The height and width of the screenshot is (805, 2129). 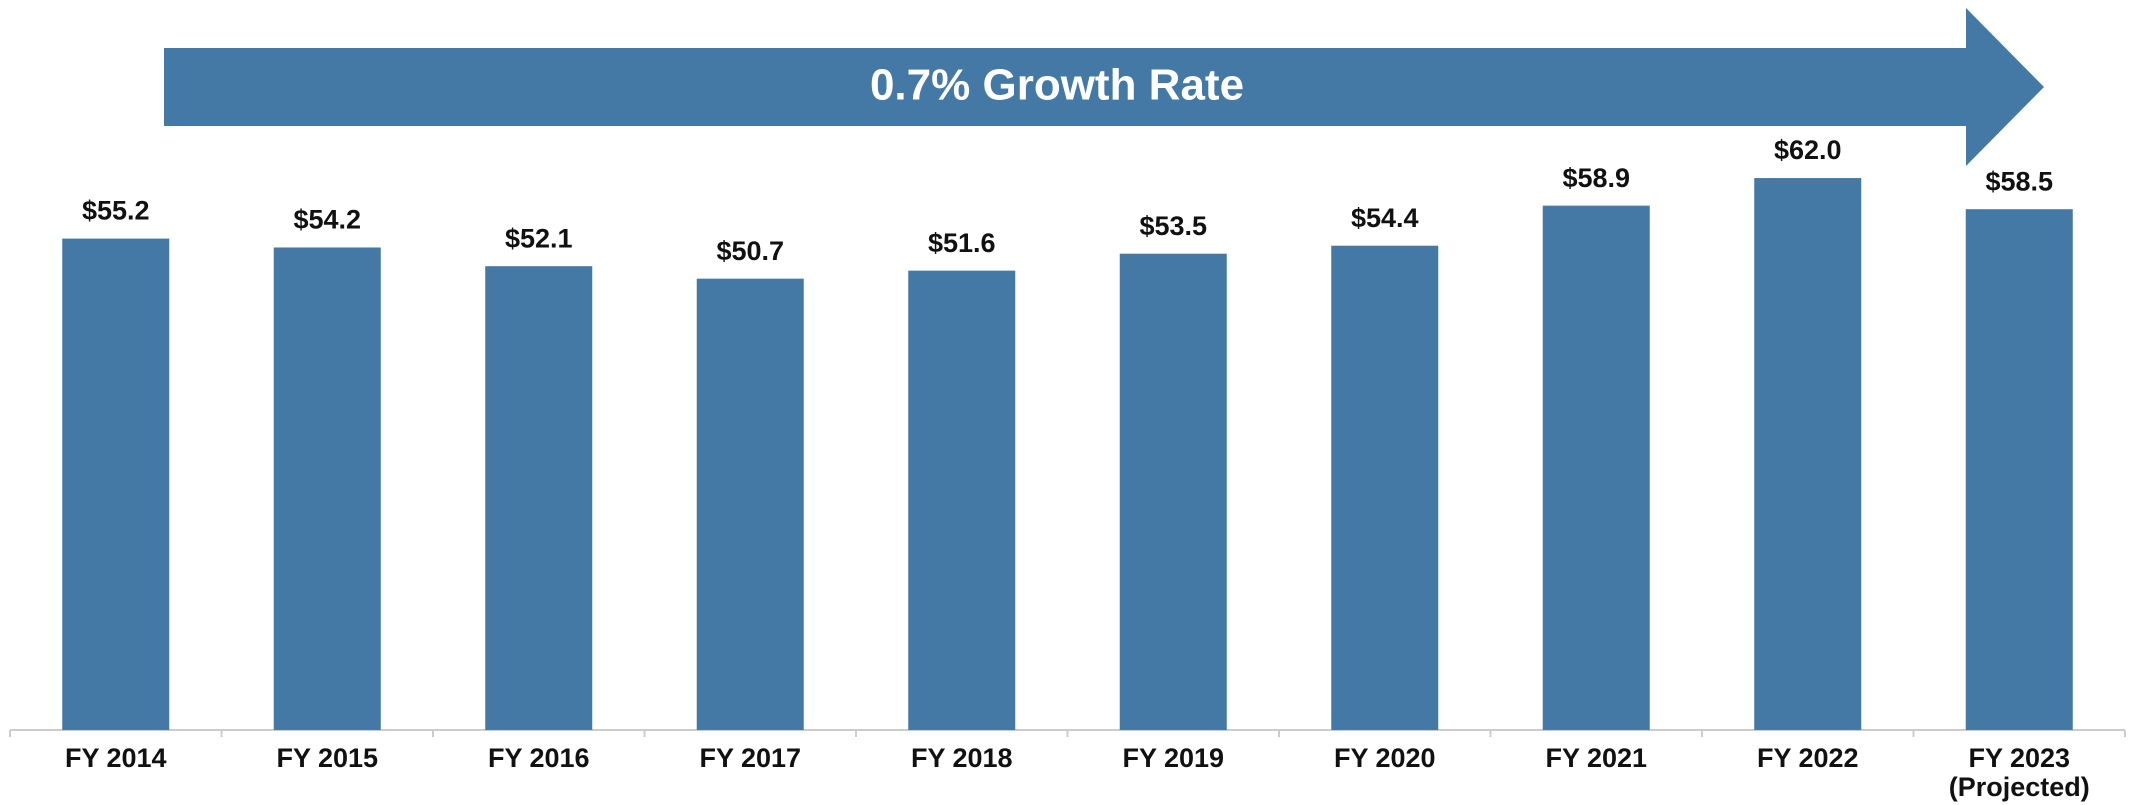 What do you see at coordinates (1057, 85) in the screenshot?
I see `annotation: 0.7% Growth Rate` at bounding box center [1057, 85].